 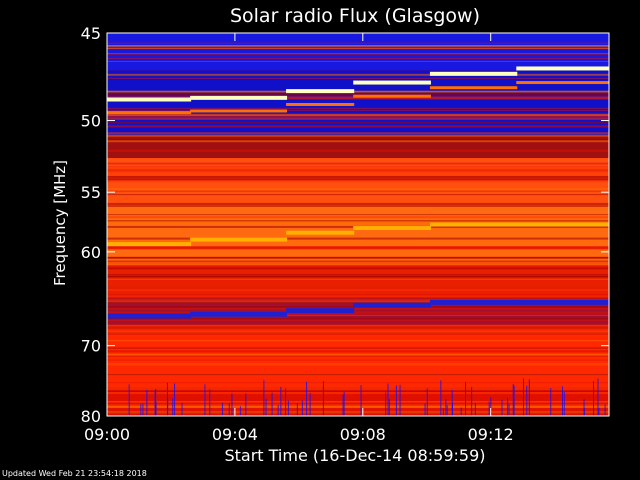 I want to click on chart-title: Solar radio Flux (Glasgow), so click(x=355, y=16).